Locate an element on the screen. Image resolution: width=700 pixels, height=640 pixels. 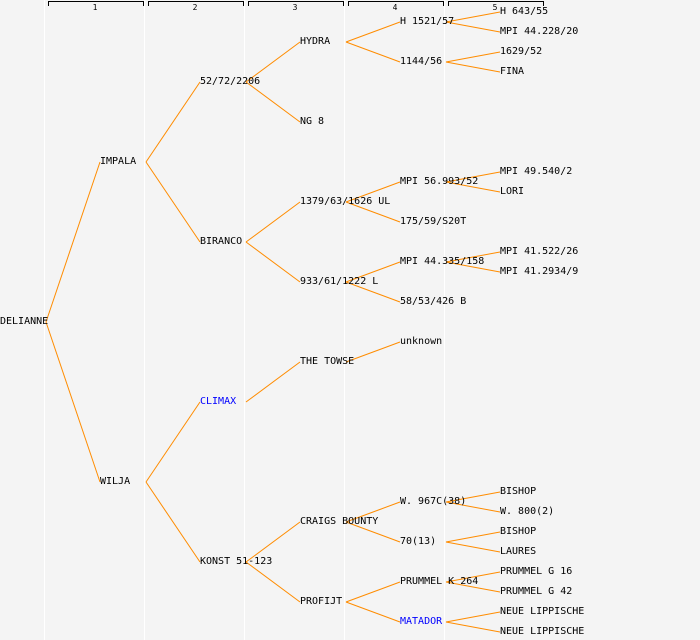
pedigree-node: MPI 44.228/20 is located at coordinates (539, 31).